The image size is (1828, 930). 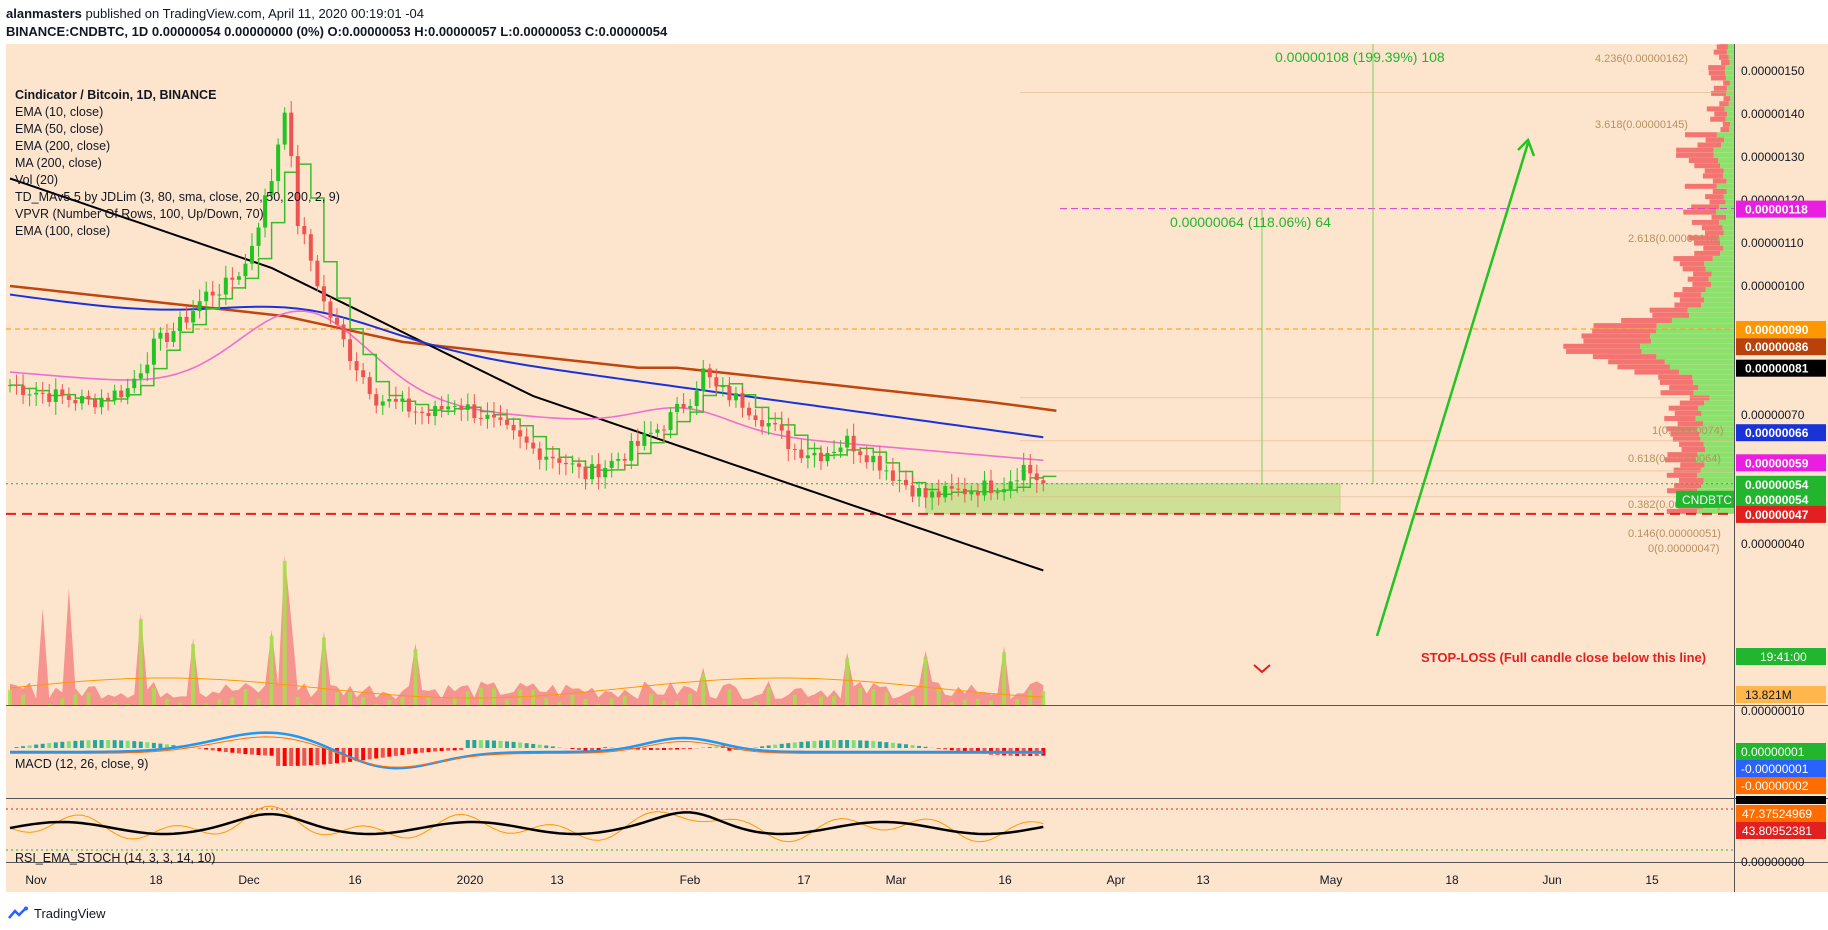 I want to click on price-tag-label: 0.00000054, so click(x=1777, y=500).